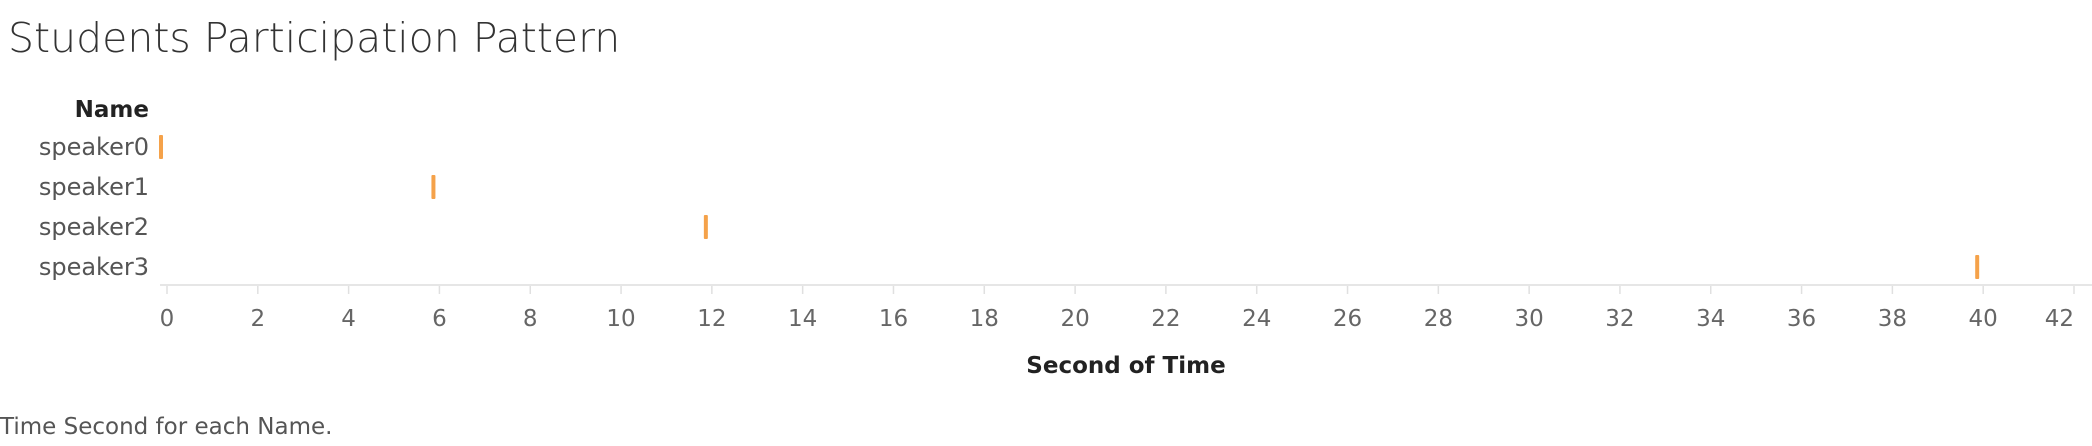  What do you see at coordinates (620, 319) in the screenshot?
I see `x-tick-label-10: 10` at bounding box center [620, 319].